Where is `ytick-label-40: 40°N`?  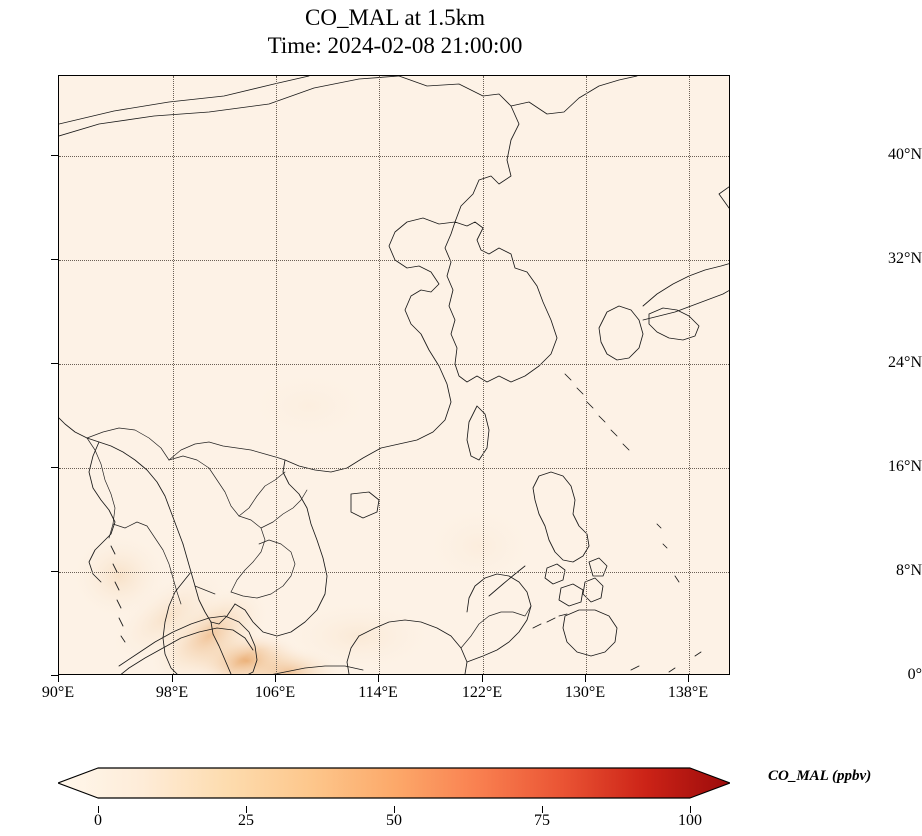 ytick-label-40: 40°N is located at coordinates (905, 154).